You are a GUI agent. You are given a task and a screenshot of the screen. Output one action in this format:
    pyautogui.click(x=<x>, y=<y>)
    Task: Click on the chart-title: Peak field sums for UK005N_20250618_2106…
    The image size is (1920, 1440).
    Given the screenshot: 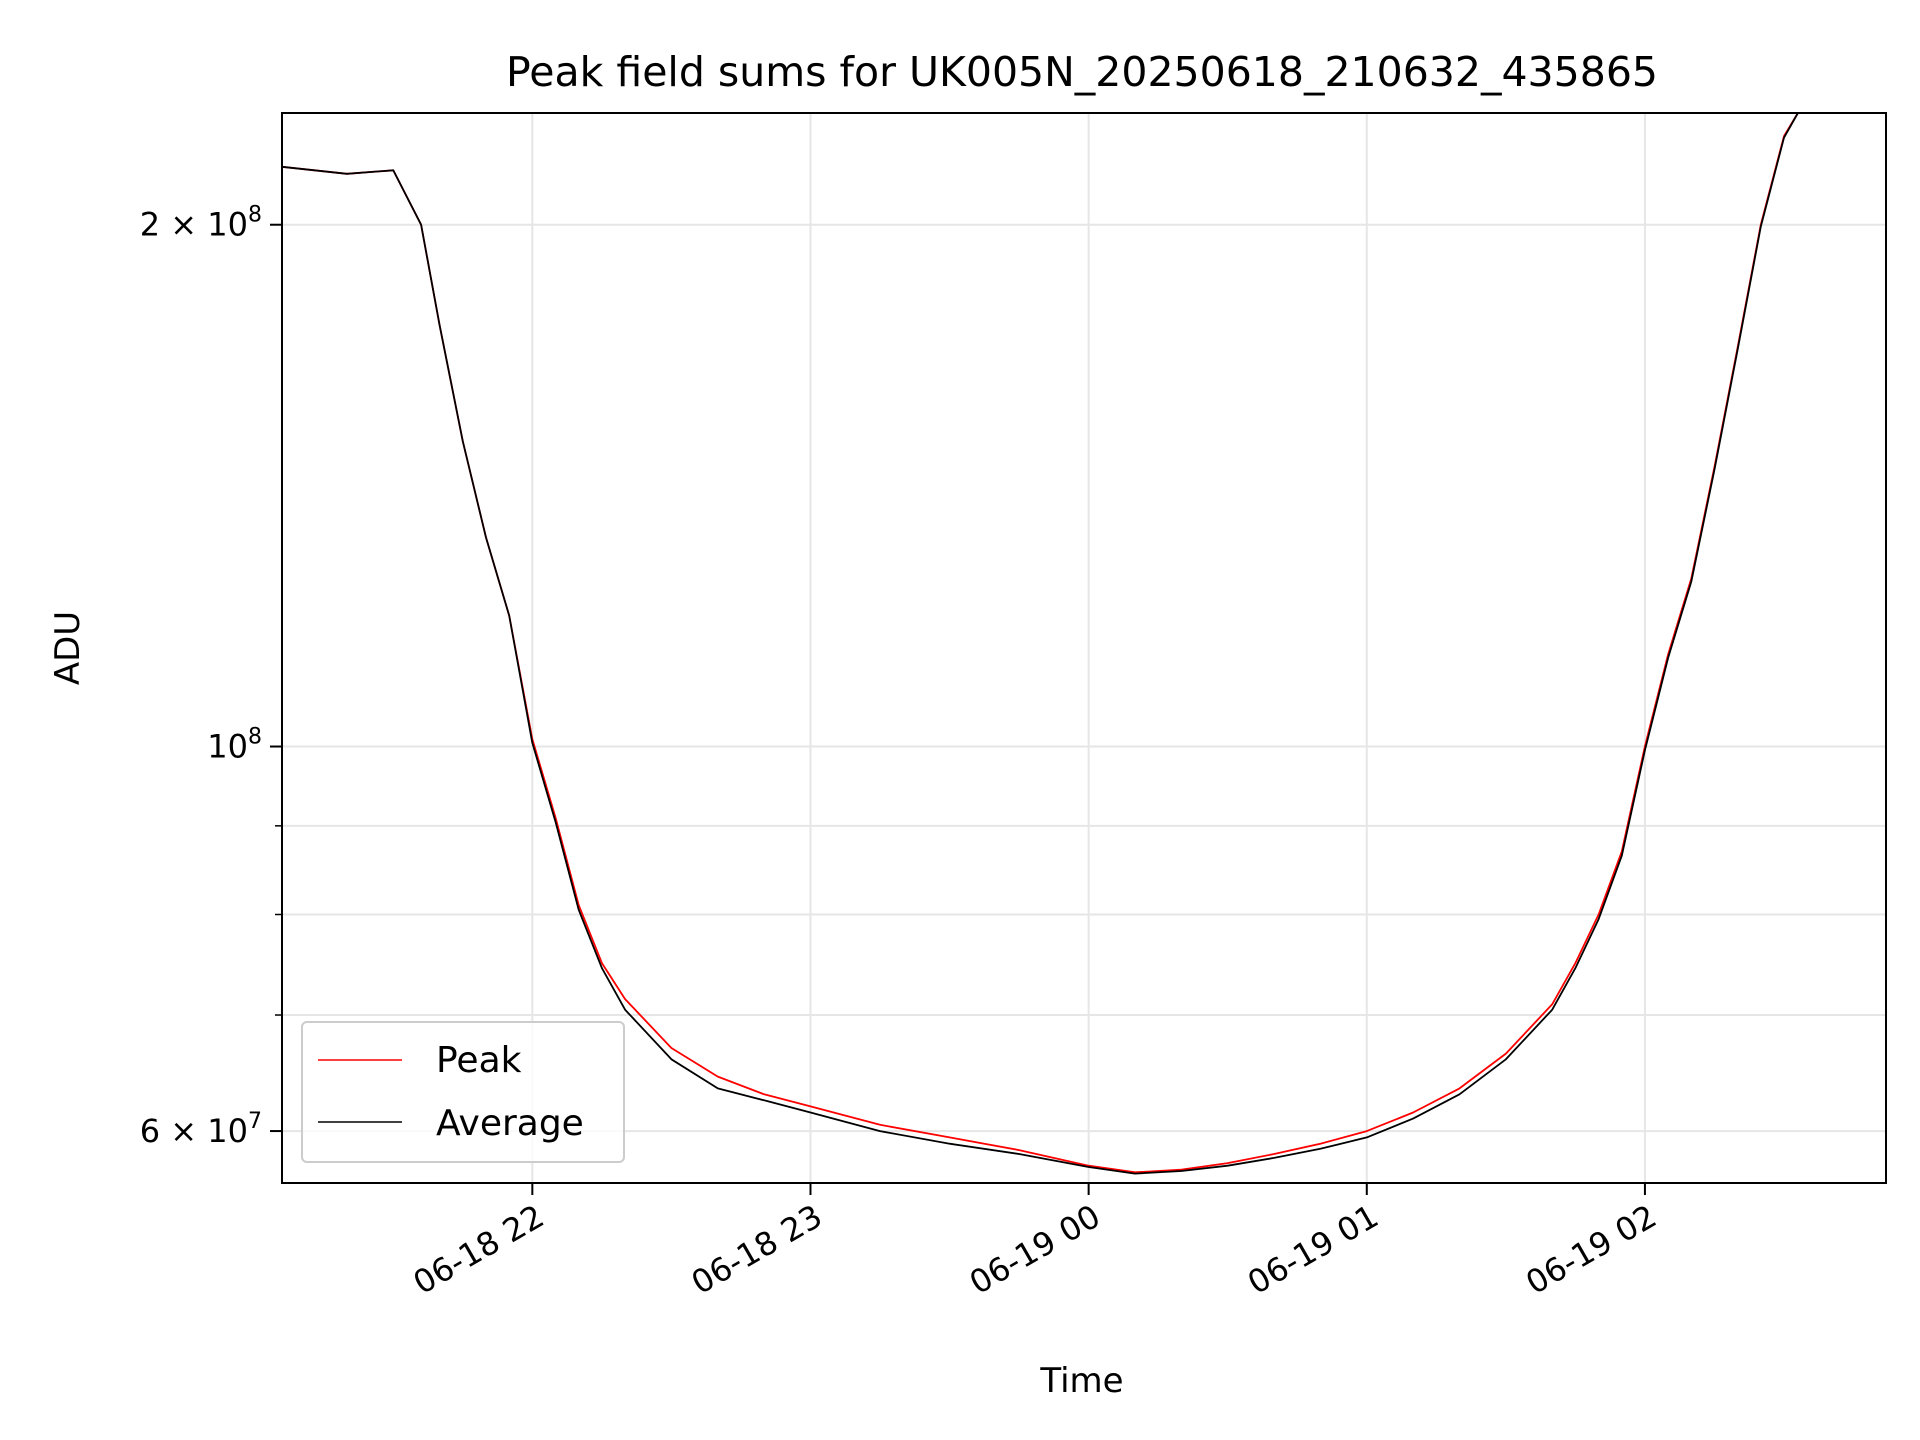 What is the action you would take?
    pyautogui.click(x=1082, y=72)
    